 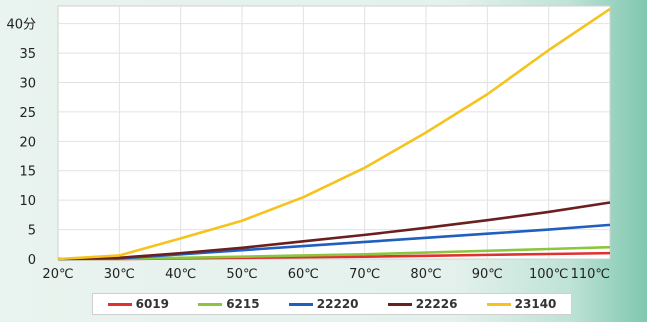 What do you see at coordinates (152, 304) in the screenshot?
I see `legend-label: 6019` at bounding box center [152, 304].